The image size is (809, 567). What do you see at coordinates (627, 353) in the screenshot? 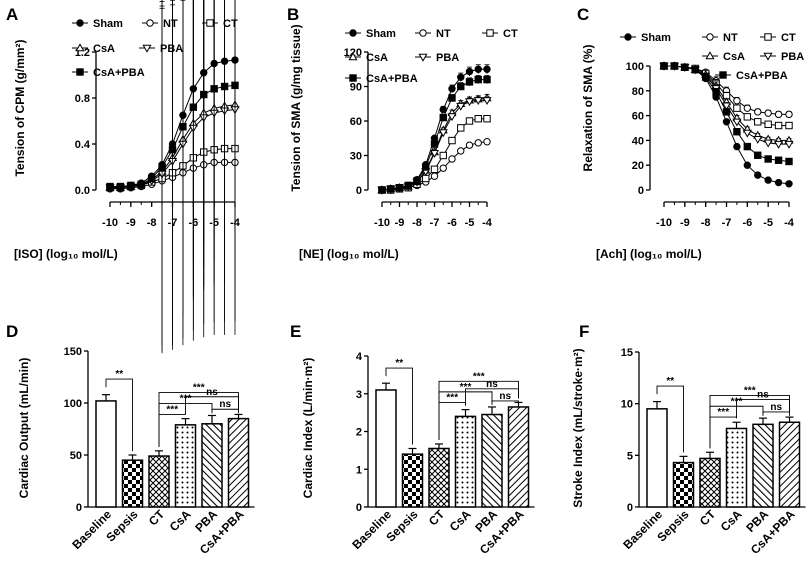
I see `y-tick-label: 15` at bounding box center [627, 353].